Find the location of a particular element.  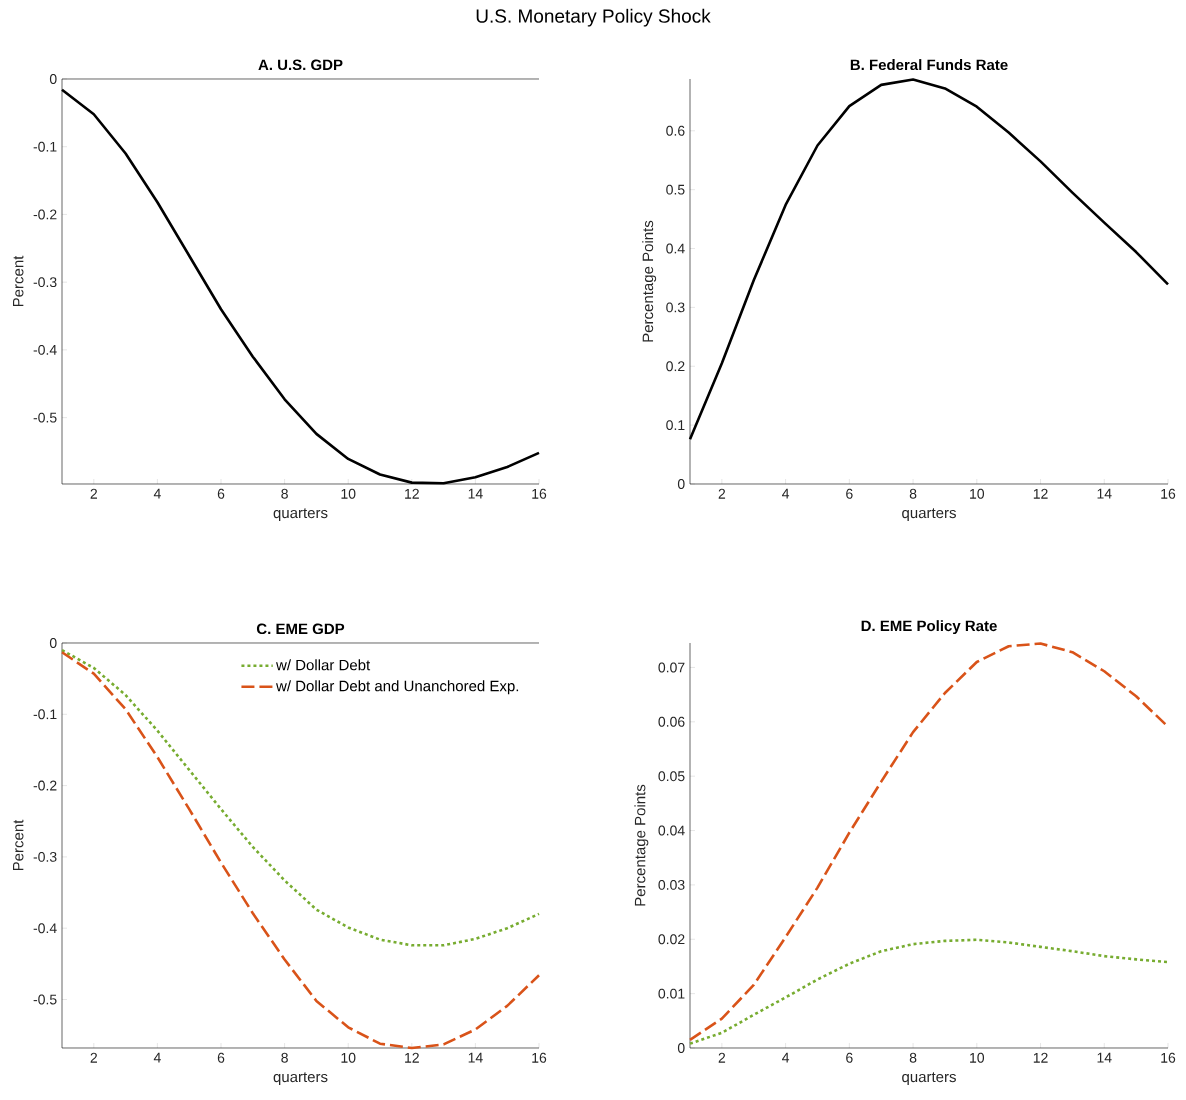

chart-title: D. EME Policy Rate is located at coordinates (929, 627).